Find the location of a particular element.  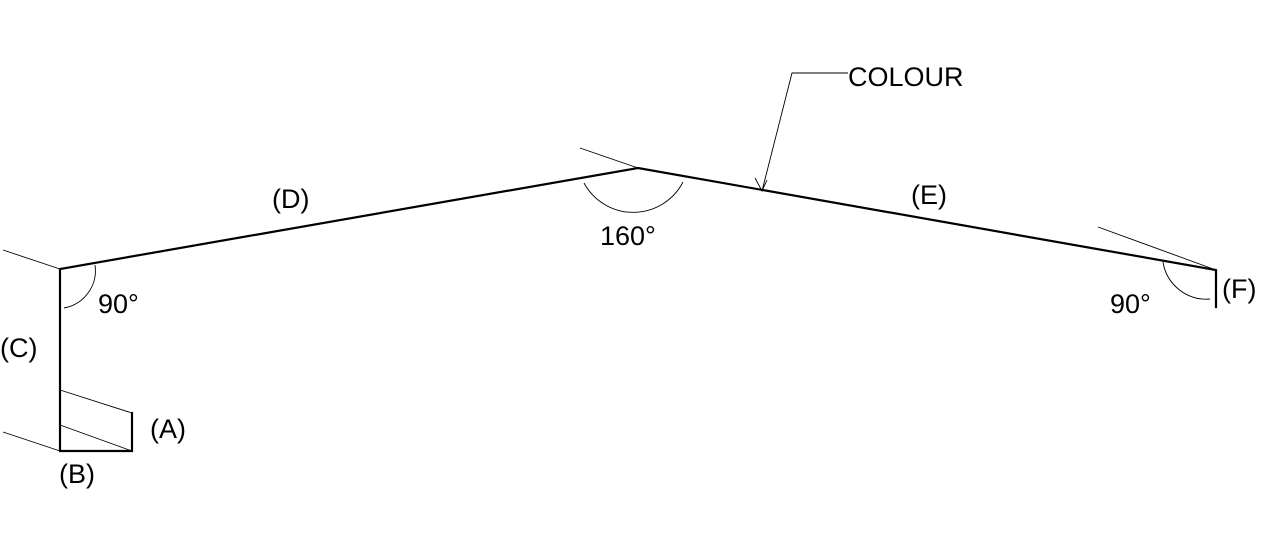

label-c: (C) is located at coordinates (18, 348).